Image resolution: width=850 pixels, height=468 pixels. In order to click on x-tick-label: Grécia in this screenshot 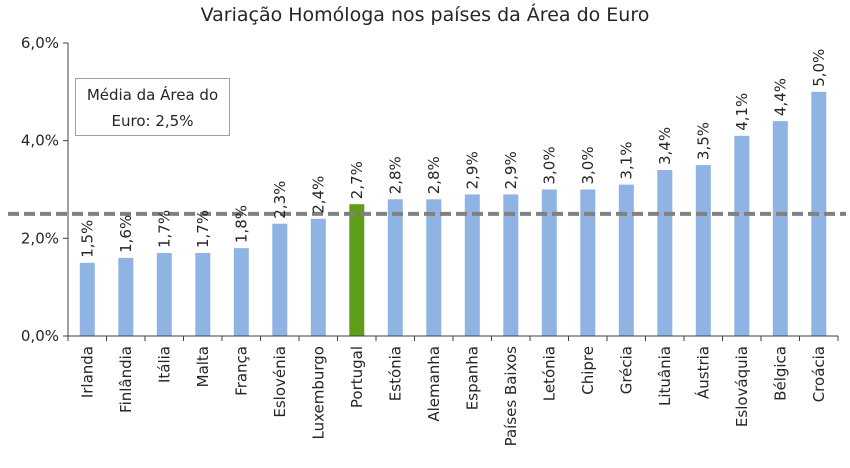, I will do `click(626, 370)`.